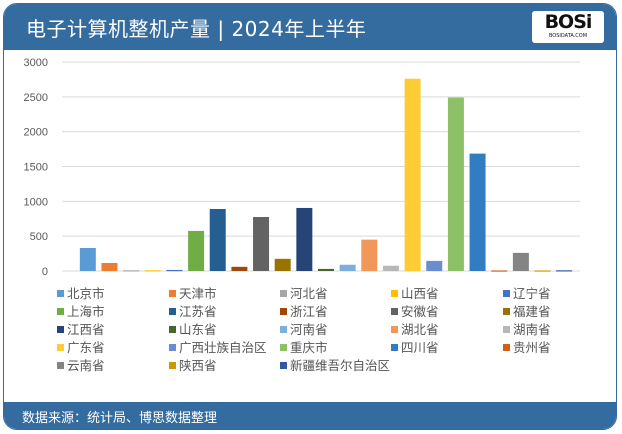  What do you see at coordinates (340, 365) in the screenshot?
I see `legend-label: 新疆维吾尔自治区` at bounding box center [340, 365].